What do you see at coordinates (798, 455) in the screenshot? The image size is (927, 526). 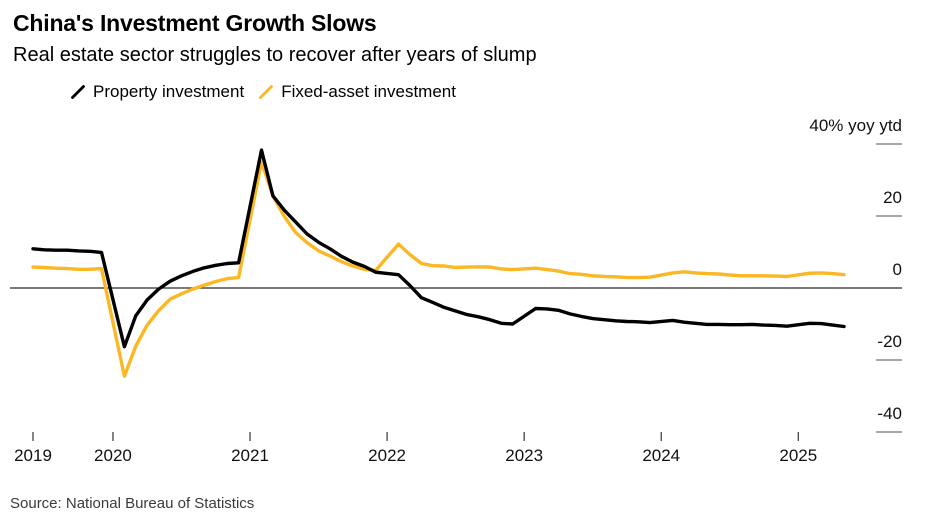 I see `x-axis-label: 2025` at bounding box center [798, 455].